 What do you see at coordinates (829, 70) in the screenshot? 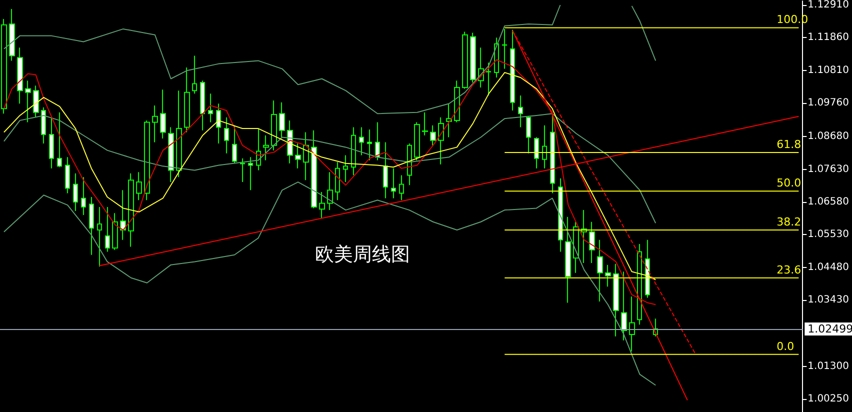
I see `y-tick-label: 1.10810` at bounding box center [829, 70].